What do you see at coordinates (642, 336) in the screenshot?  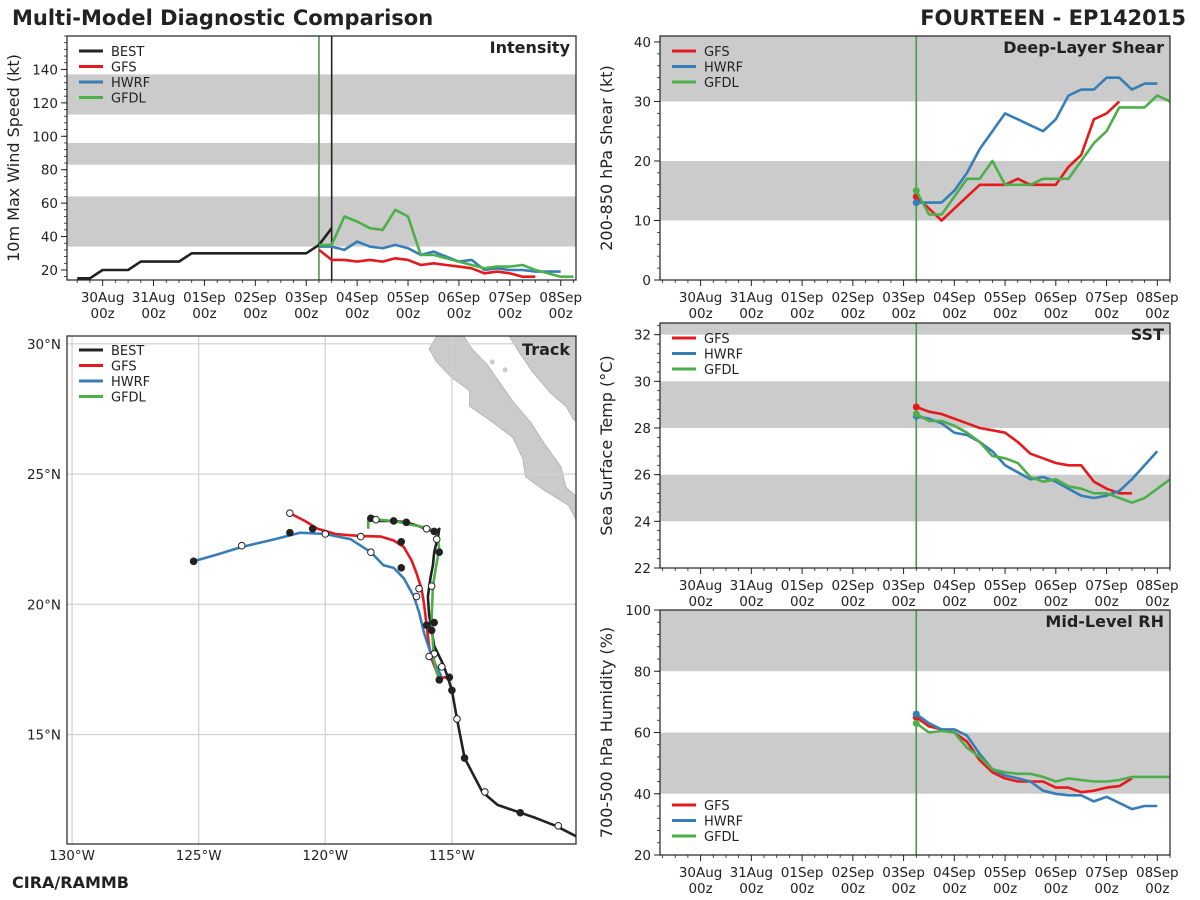 I see `y-tick-label: 32` at bounding box center [642, 336].